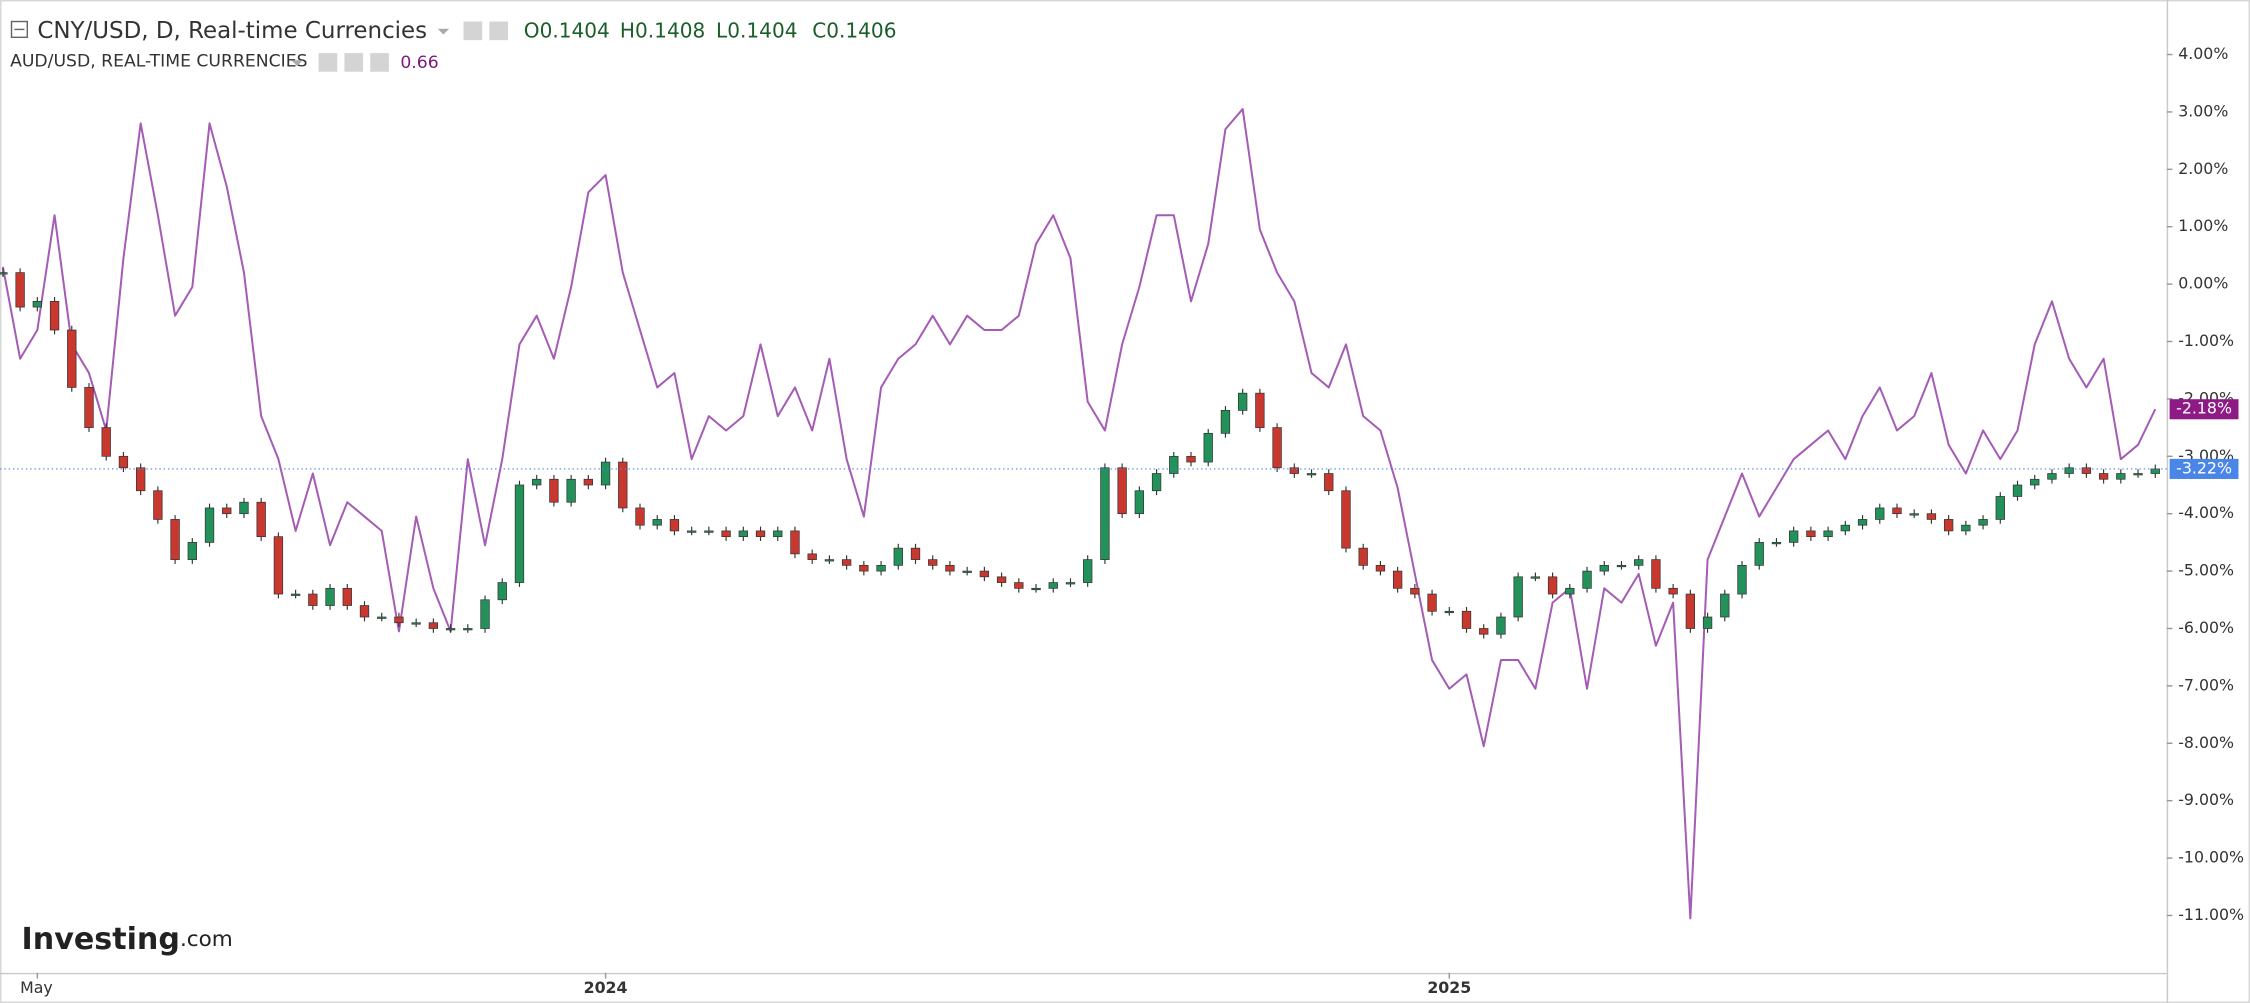 Image resolution: width=2250 pixels, height=1003 pixels. I want to click on last-value-label: -3.22%, so click(2204, 467).